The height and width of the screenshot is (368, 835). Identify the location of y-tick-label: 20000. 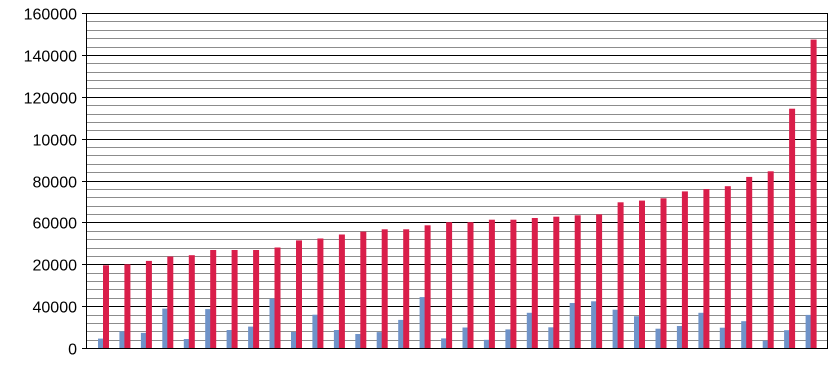
(55, 266).